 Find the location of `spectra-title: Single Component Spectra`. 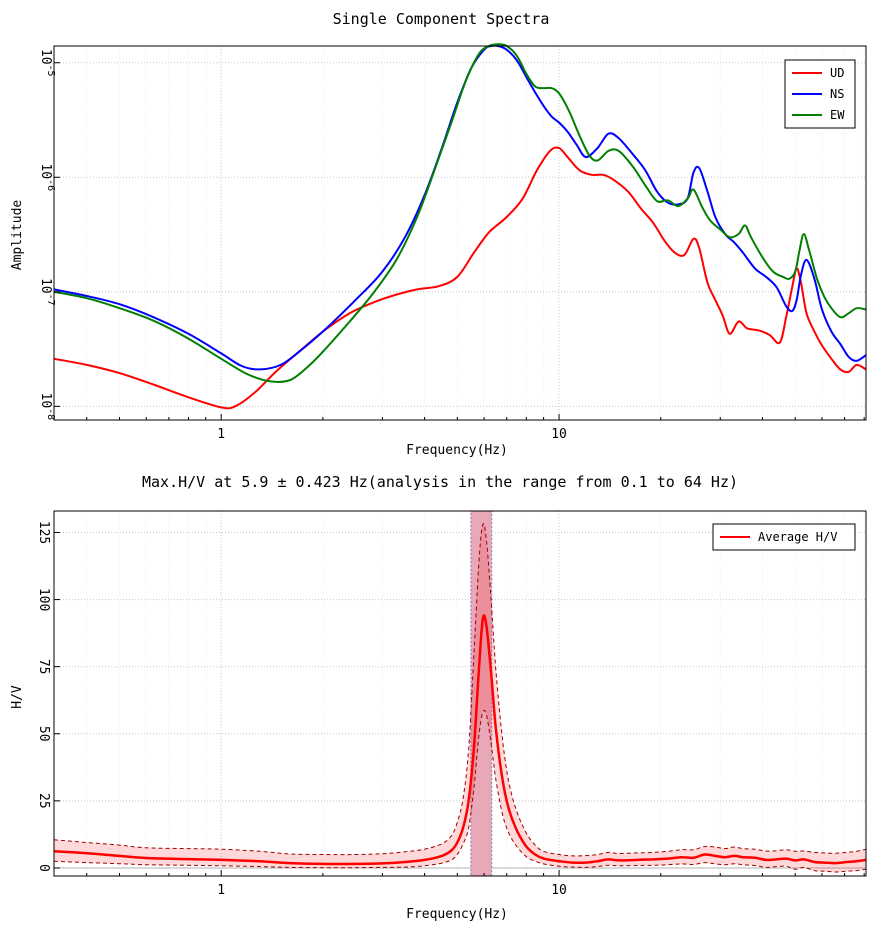

spectra-title: Single Component Spectra is located at coordinates (441, 19).